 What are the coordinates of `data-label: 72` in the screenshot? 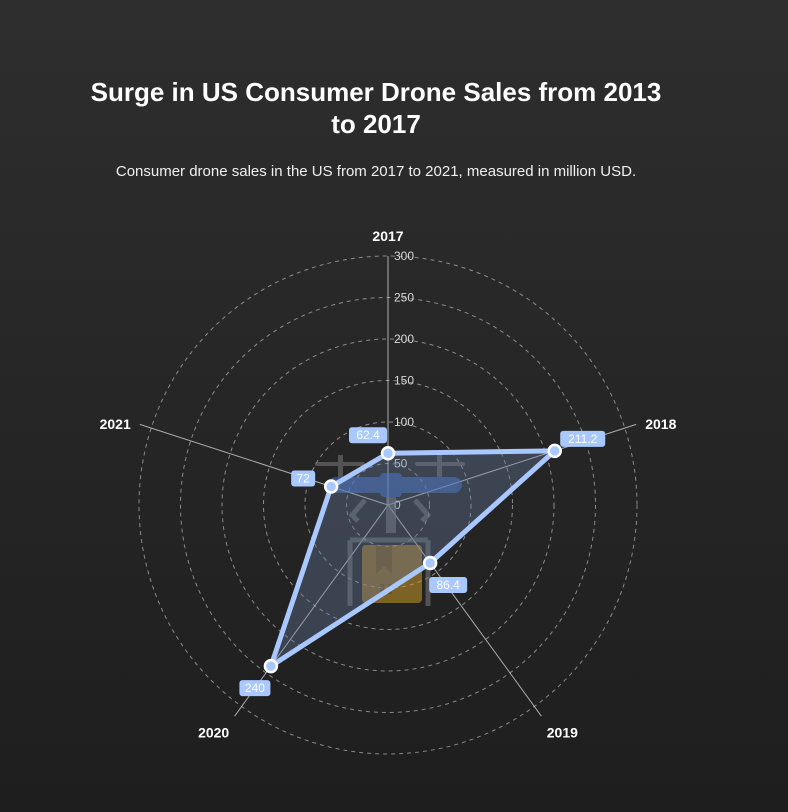 It's located at (303, 479).